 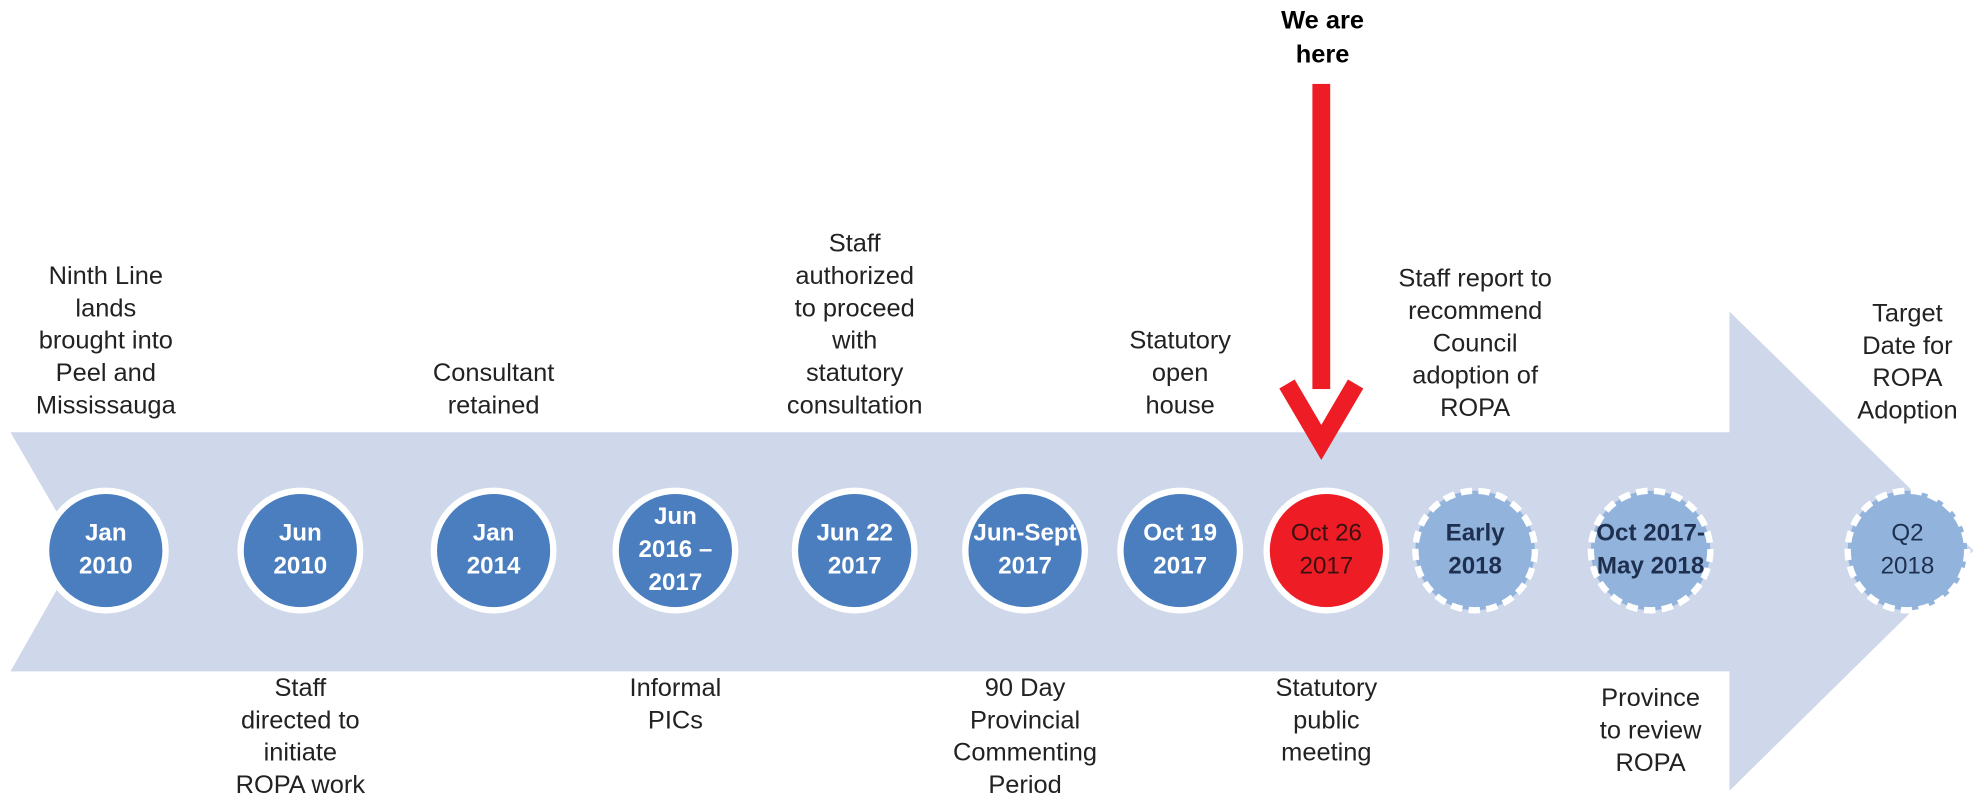 What do you see at coordinates (855, 373) in the screenshot?
I see `milestone-text: statutory` at bounding box center [855, 373].